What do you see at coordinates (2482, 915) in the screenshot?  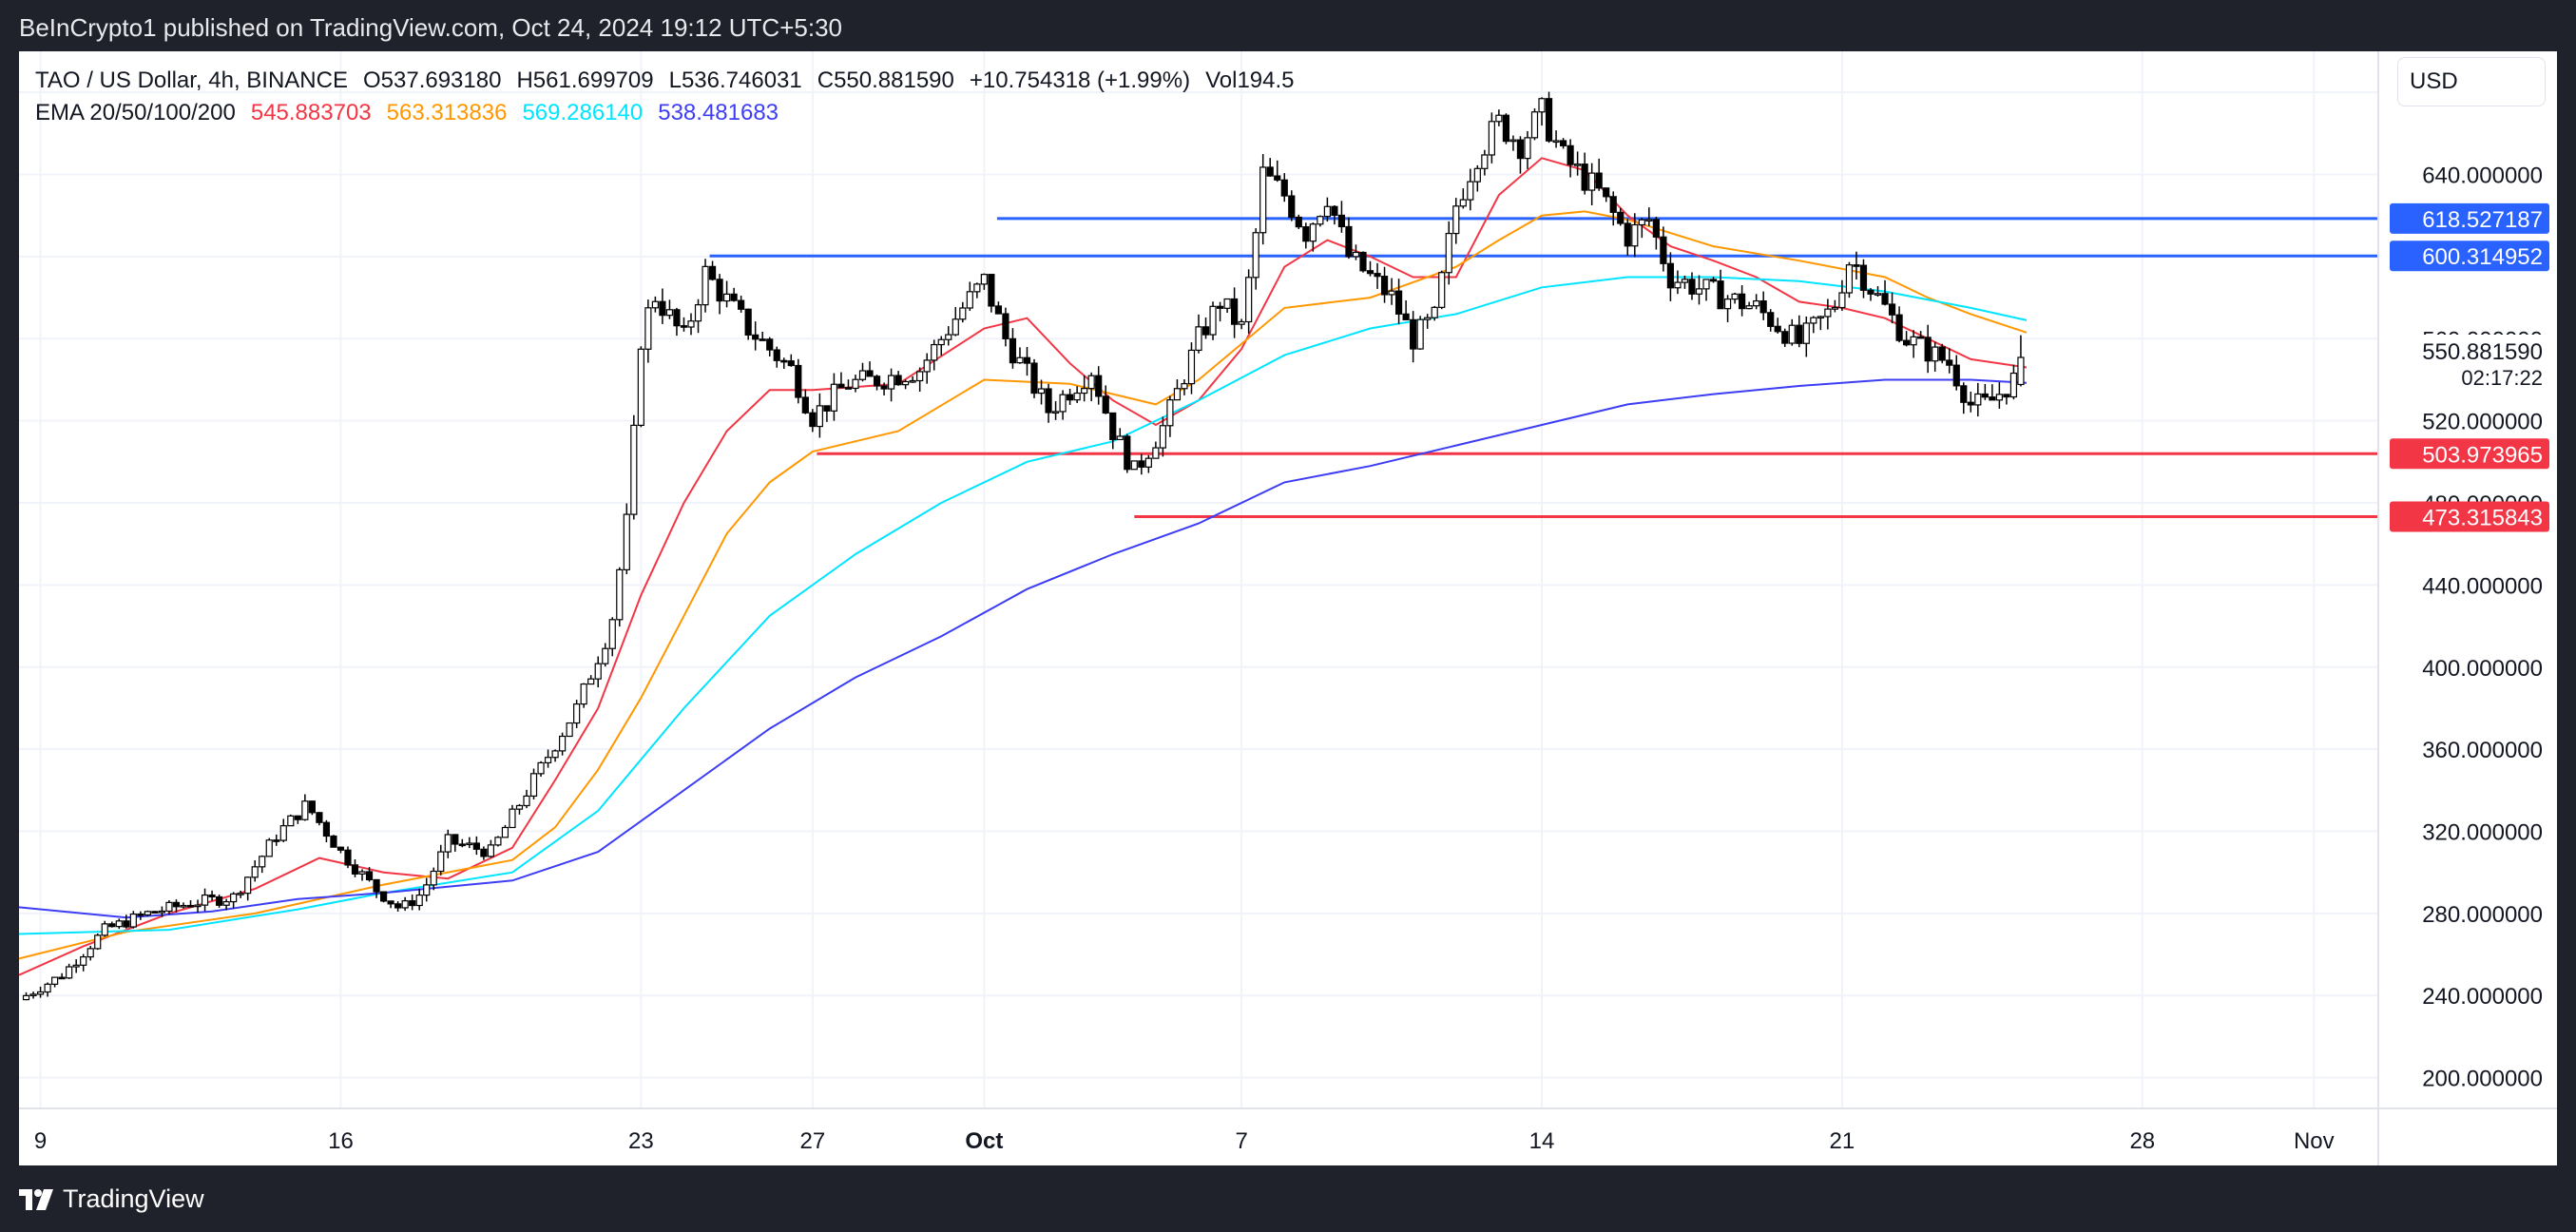 I see `price-tick-label: 280.000000` at bounding box center [2482, 915].